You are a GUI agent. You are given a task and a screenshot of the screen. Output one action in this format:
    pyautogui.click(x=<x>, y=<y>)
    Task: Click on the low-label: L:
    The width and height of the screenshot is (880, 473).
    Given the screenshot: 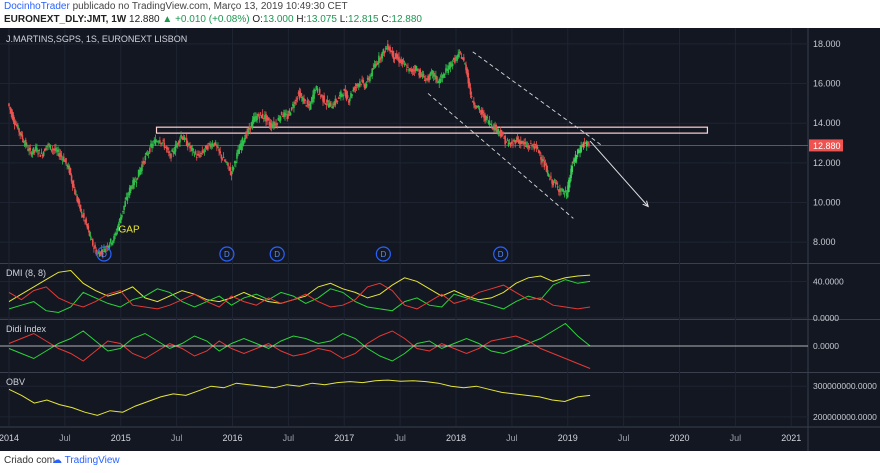 What is the action you would take?
    pyautogui.click(x=344, y=19)
    